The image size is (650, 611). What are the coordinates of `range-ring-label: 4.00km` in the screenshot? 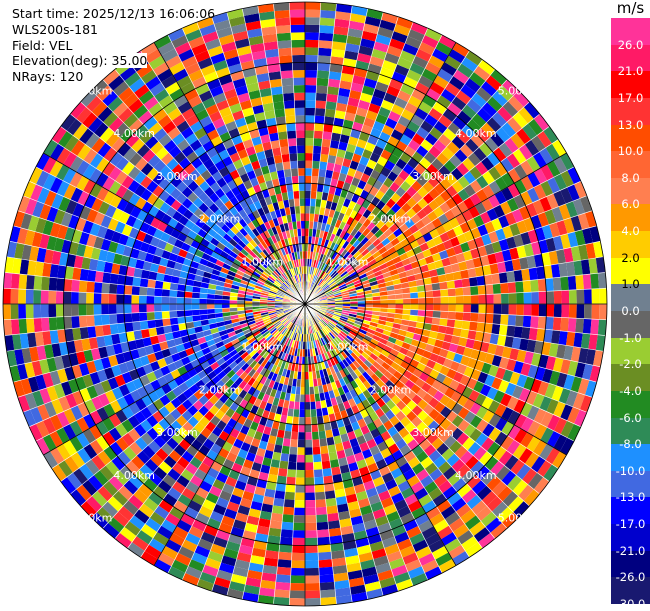 It's located at (134, 133).